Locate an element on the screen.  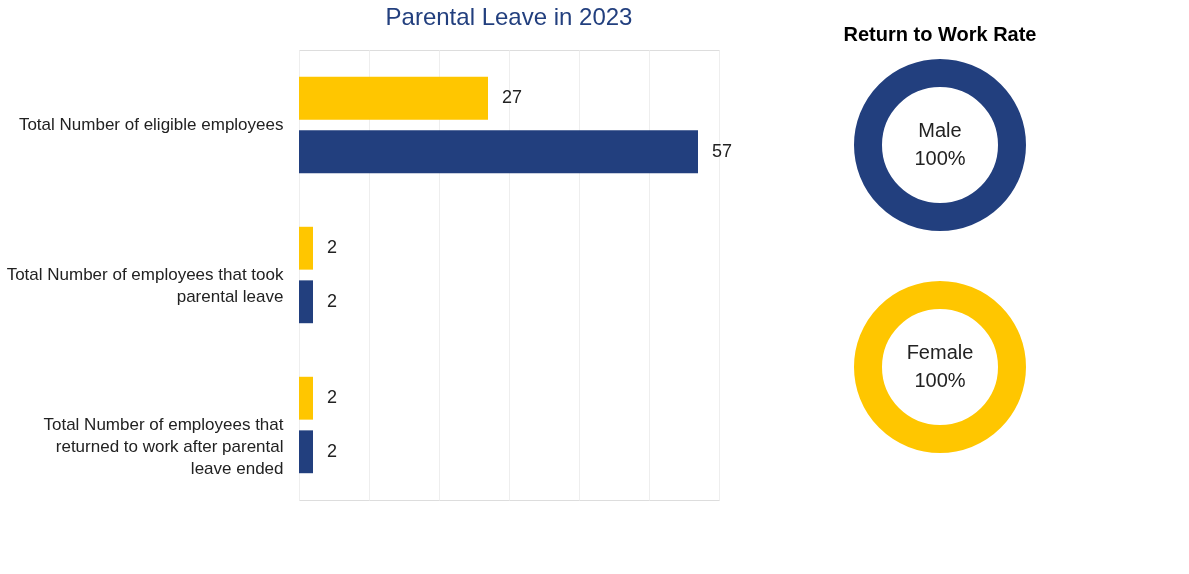
y-tick-label: Total Number of eligible employees is located at coordinates (151, 124).